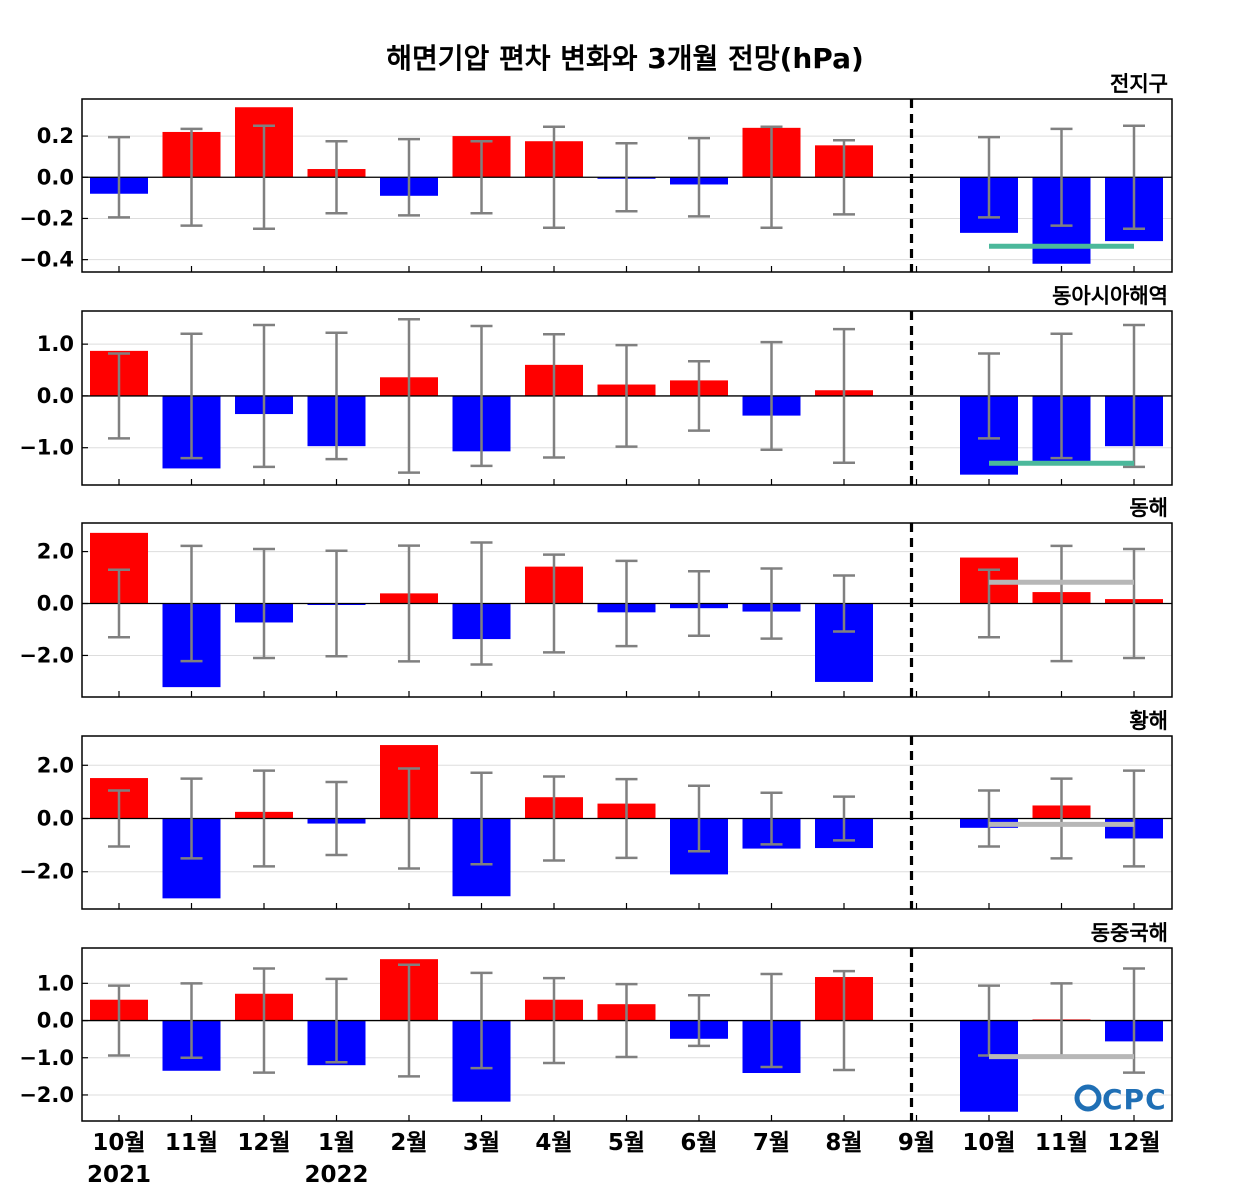  What do you see at coordinates (1148, 721) in the screenshot?
I see `panel-name: 황해` at bounding box center [1148, 721].